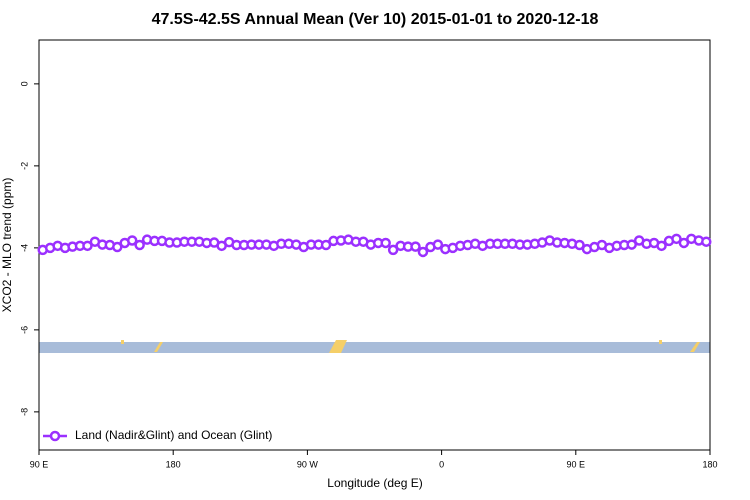  What do you see at coordinates (24, 166) in the screenshot?
I see `y-tick-label: -2` at bounding box center [24, 166].